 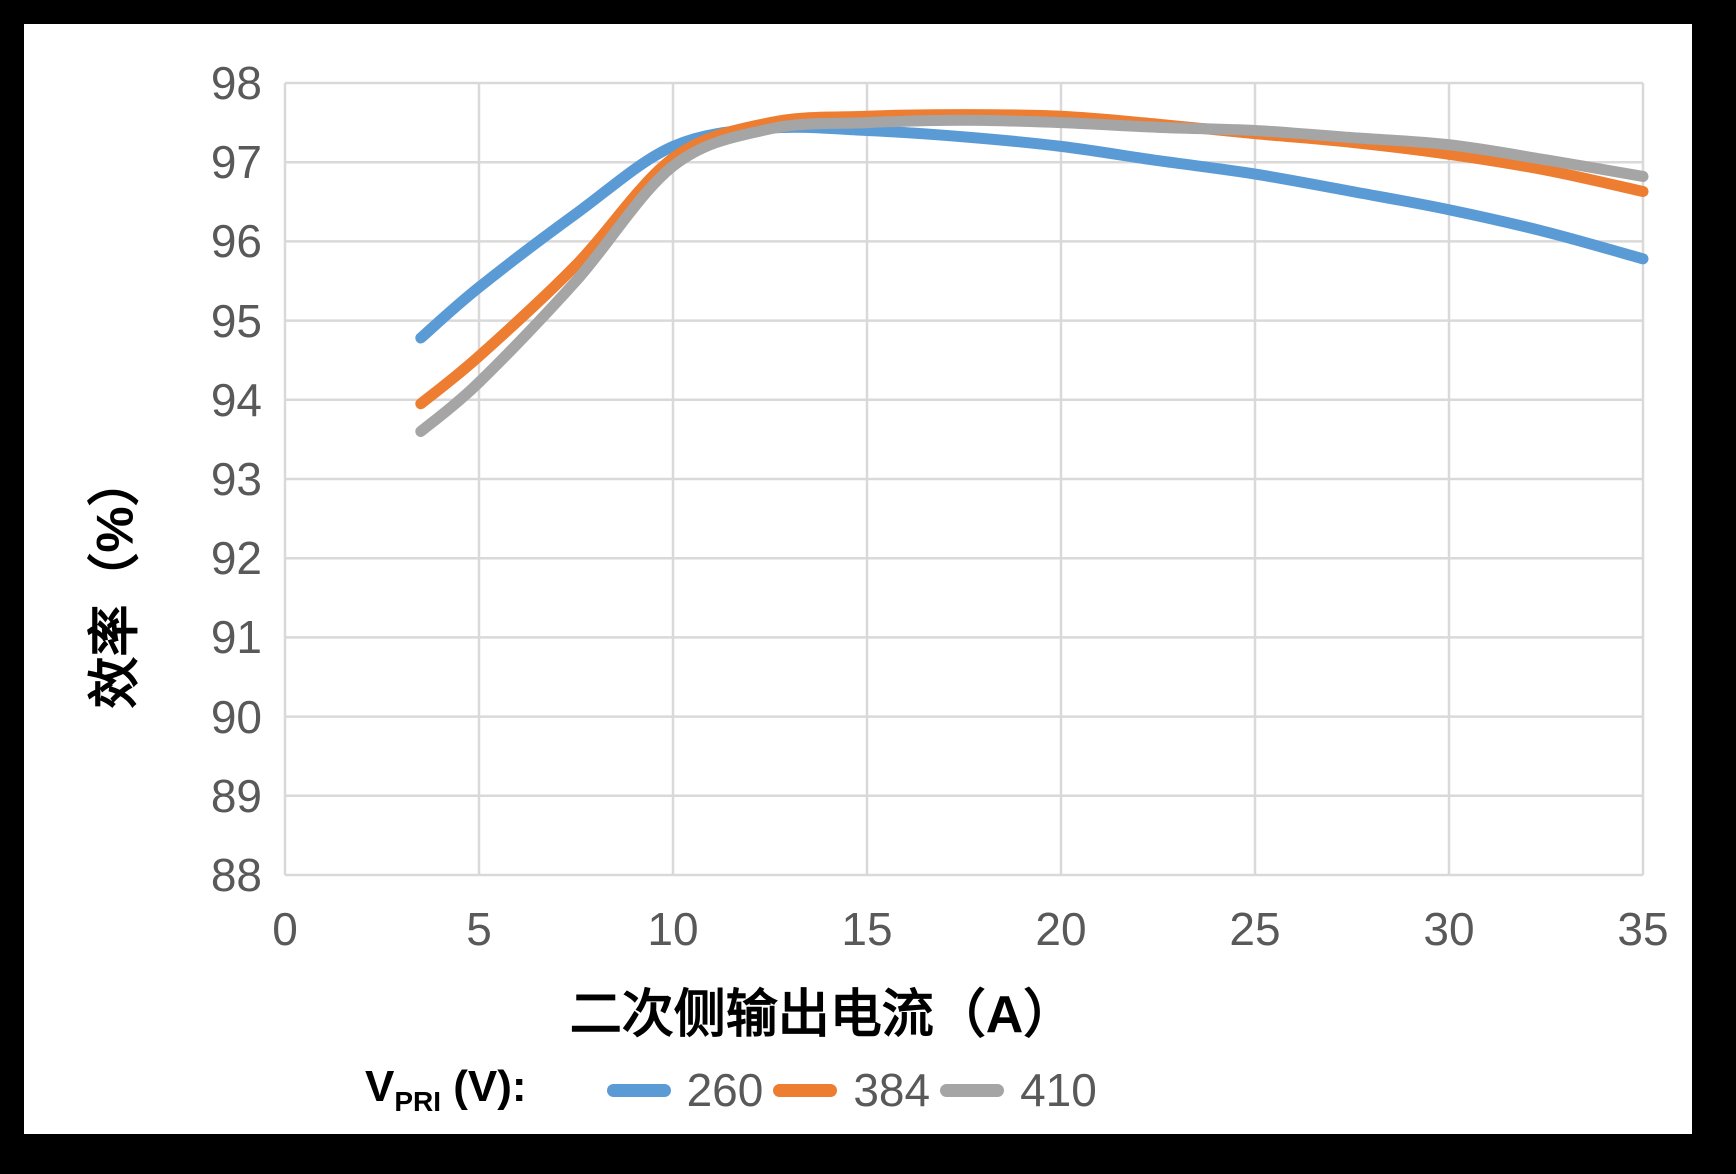 I want to click on legend-label-384: 384, so click(x=892, y=1090).